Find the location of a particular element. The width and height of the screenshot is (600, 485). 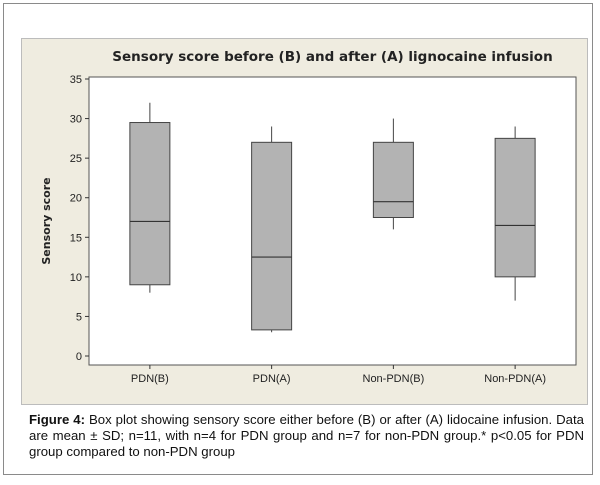

y-tick-label: 35 is located at coordinates (76, 80).